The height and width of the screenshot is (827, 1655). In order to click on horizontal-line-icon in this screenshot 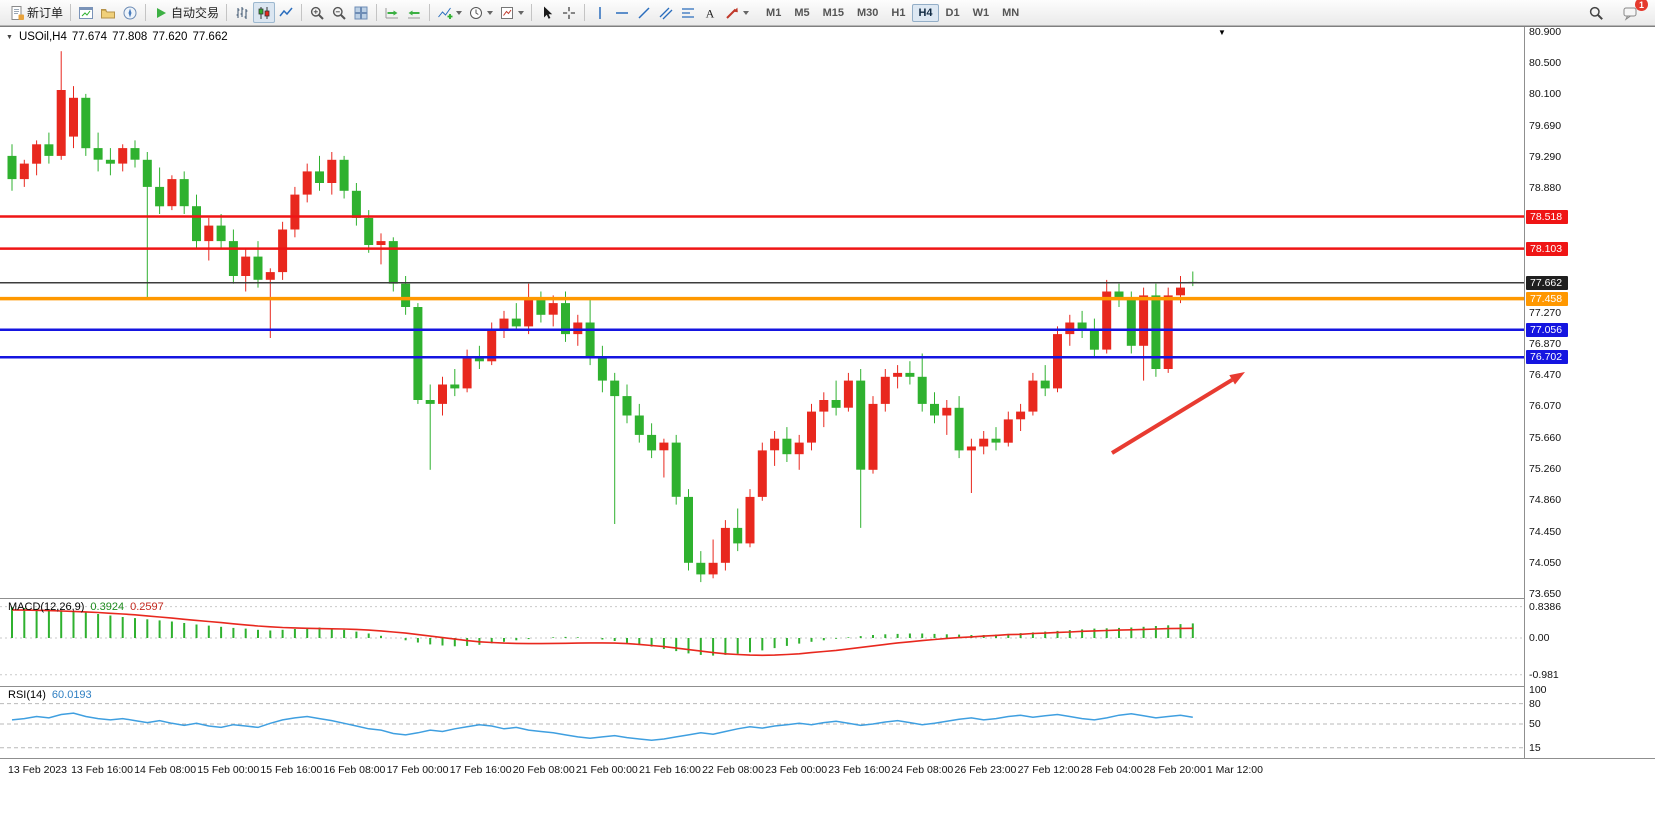, I will do `click(622, 13)`.